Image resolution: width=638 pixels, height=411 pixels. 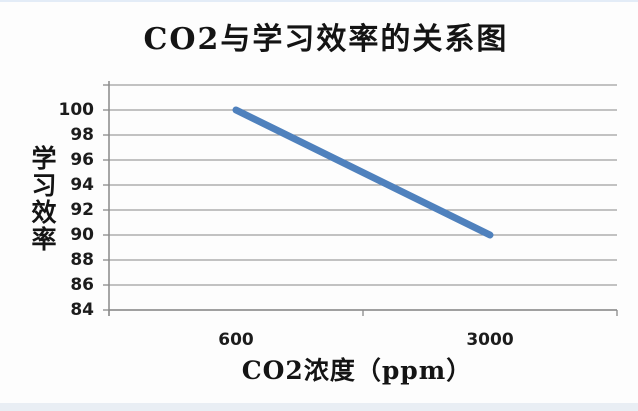 What do you see at coordinates (42, 199) in the screenshot?
I see `y-axis-title: 学习效率` at bounding box center [42, 199].